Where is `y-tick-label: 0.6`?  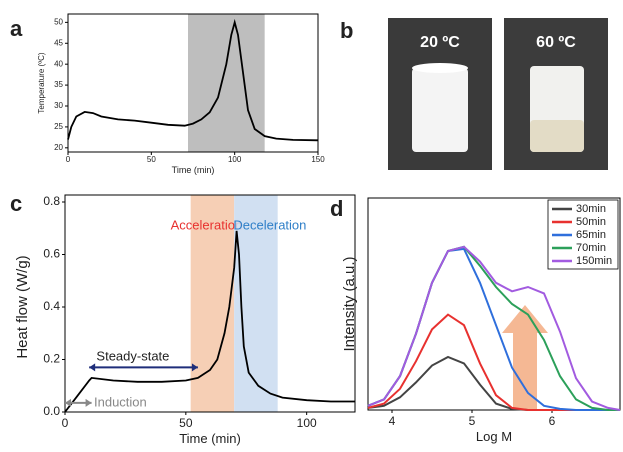 y-tick-label: 0.6 is located at coordinates (51, 254).